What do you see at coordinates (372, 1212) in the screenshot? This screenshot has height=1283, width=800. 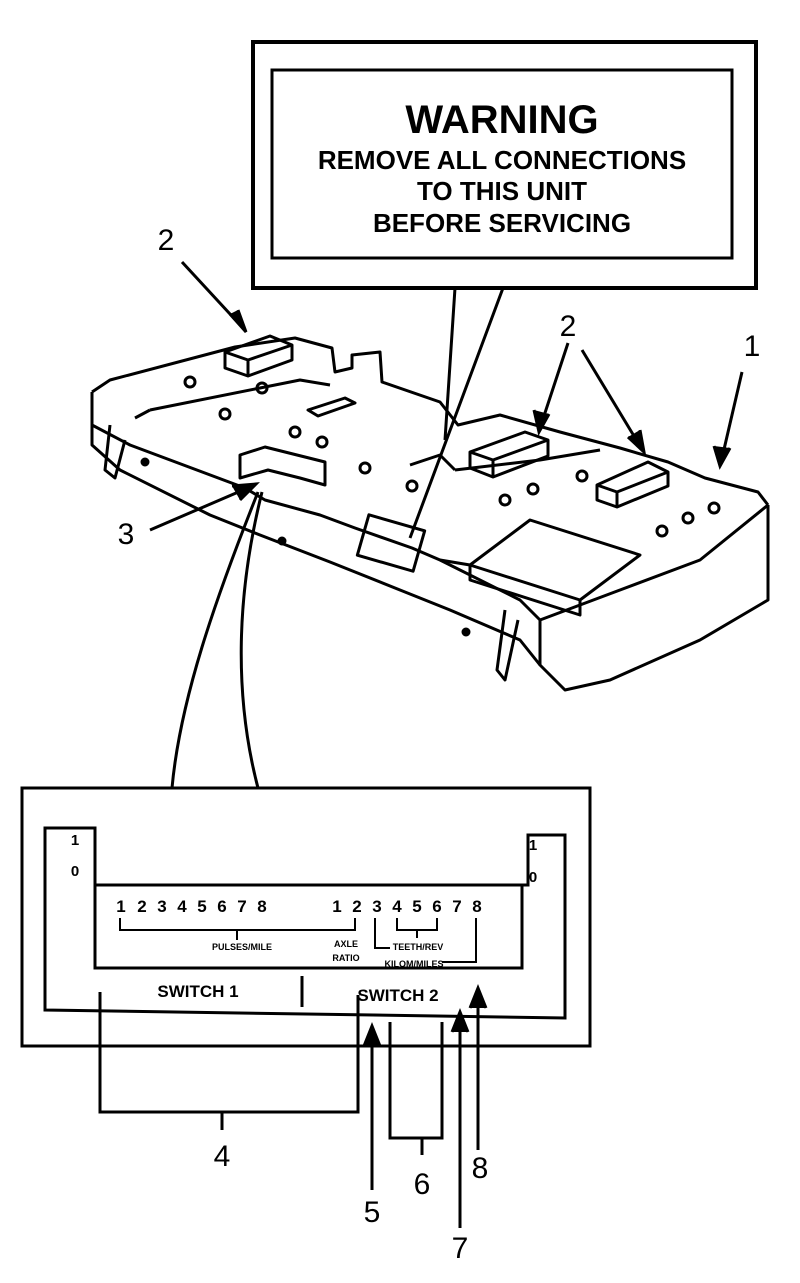 I see `callout-5: 5` at bounding box center [372, 1212].